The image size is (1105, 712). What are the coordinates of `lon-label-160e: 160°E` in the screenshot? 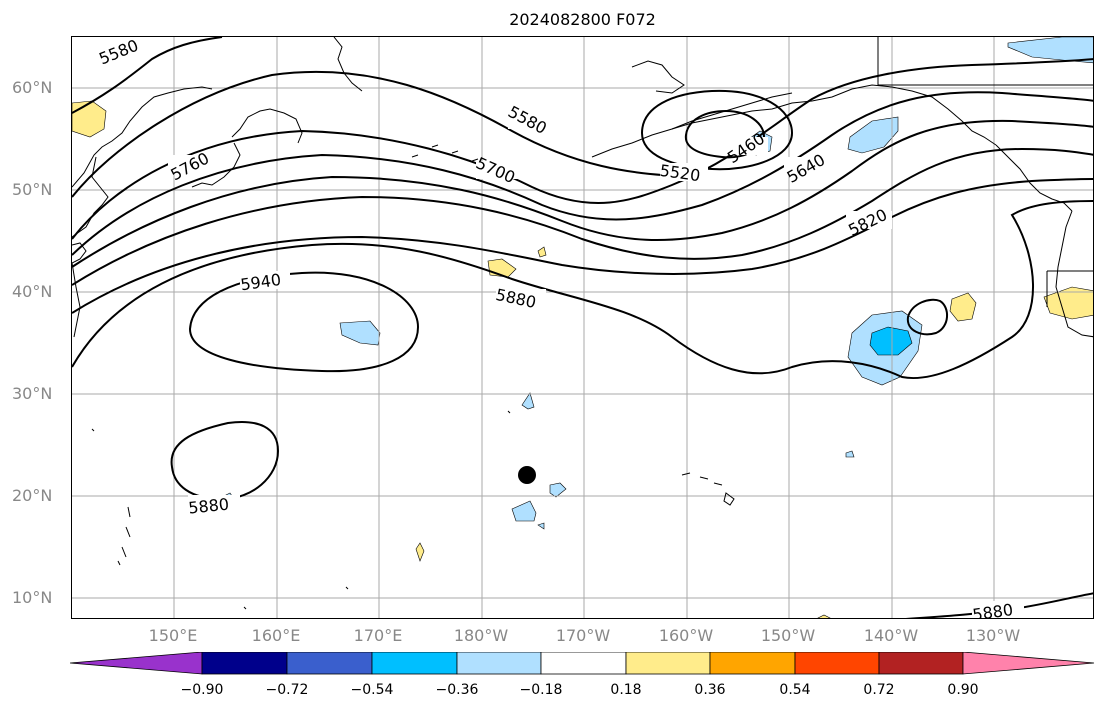 It's located at (276, 635).